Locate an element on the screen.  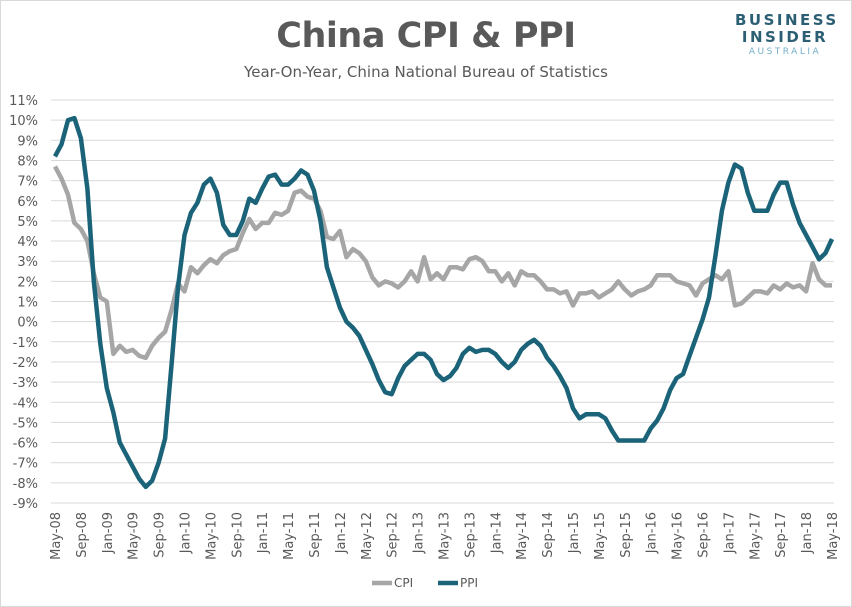
y-tick-label: 3% is located at coordinates (27, 262).